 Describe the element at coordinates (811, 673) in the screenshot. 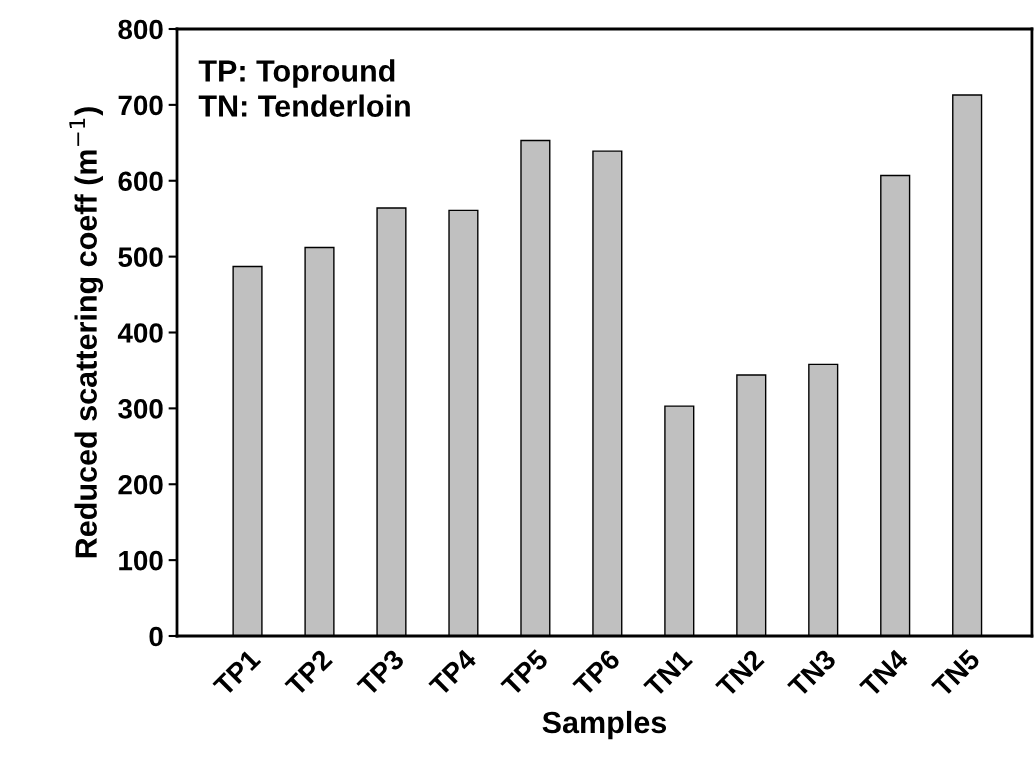

I see `x-tick-label: TN3` at that location.